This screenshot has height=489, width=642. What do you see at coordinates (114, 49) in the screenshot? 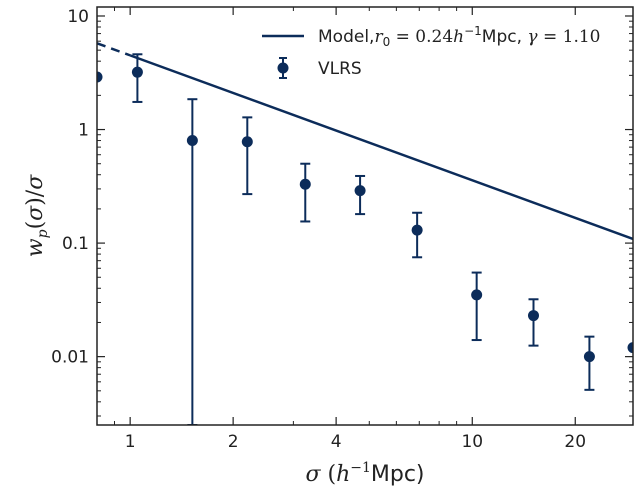
I see `model-line-extrapolated` at bounding box center [114, 49].